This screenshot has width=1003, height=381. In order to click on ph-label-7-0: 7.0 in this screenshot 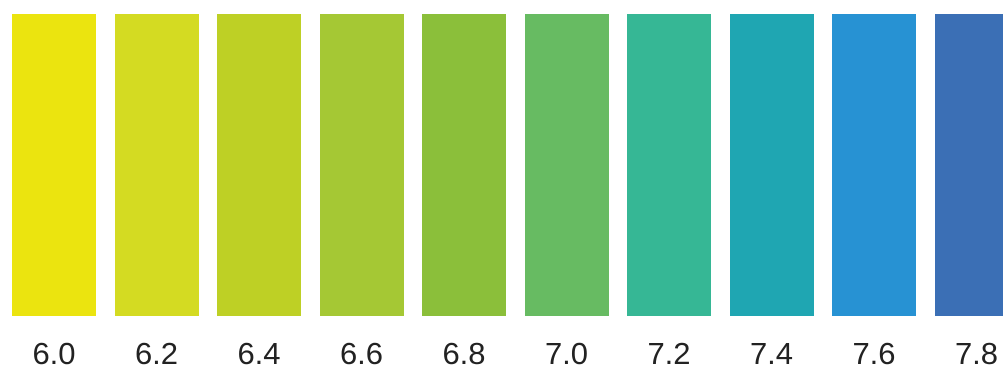, I will do `click(566, 353)`.